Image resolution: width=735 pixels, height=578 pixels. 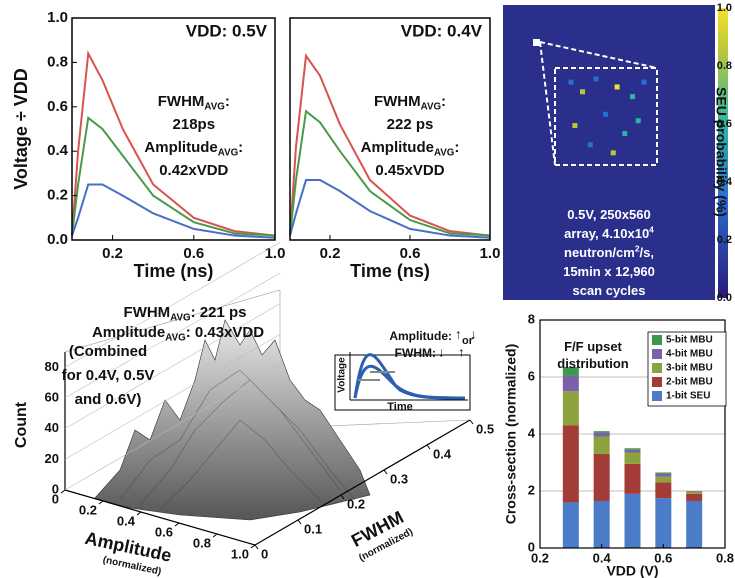 What do you see at coordinates (531, 318) in the screenshot?
I see `y-tick-label: 8` at bounding box center [531, 318].